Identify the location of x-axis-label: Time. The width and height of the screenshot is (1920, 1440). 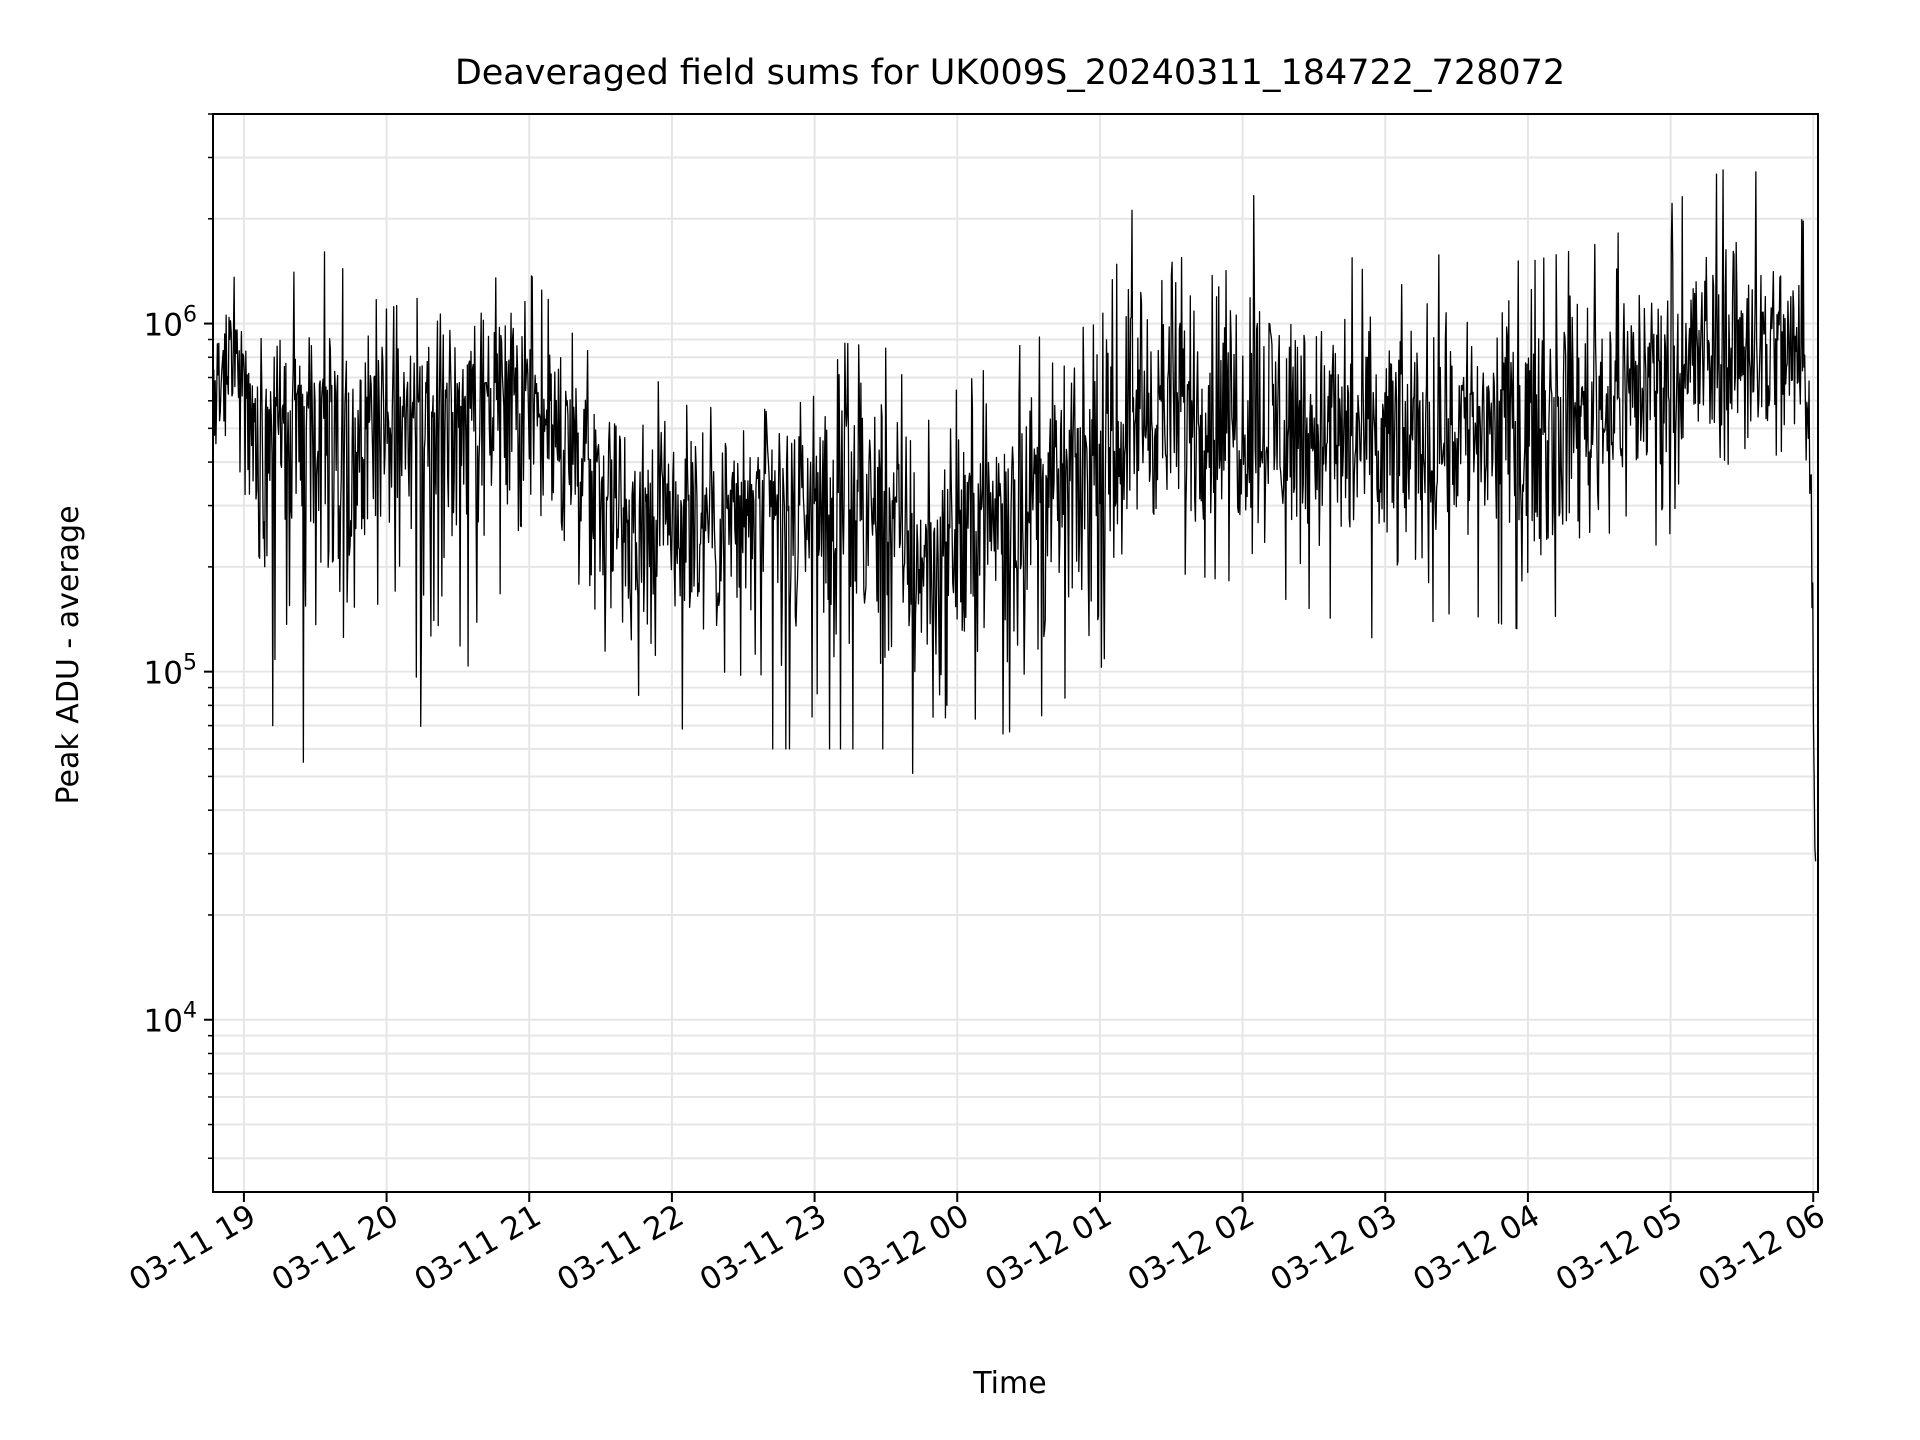
(1009, 1383).